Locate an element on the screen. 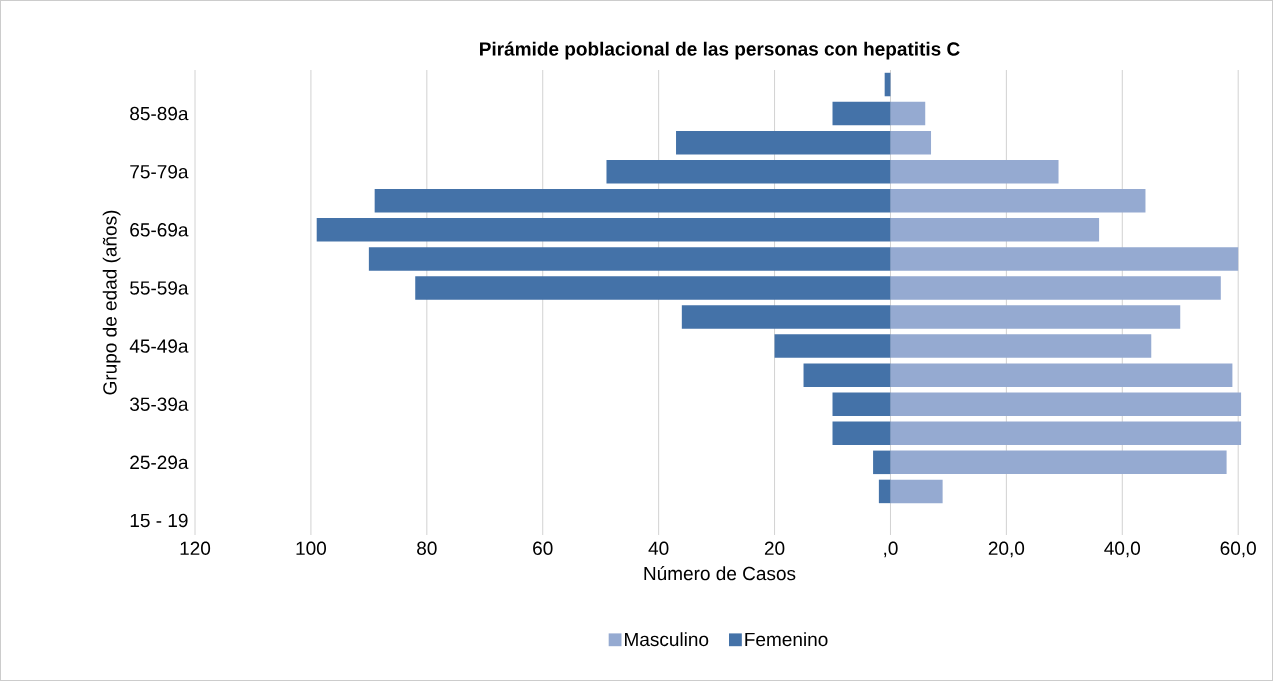  y-axis-title: Grupo de edad (años) is located at coordinates (111, 302).